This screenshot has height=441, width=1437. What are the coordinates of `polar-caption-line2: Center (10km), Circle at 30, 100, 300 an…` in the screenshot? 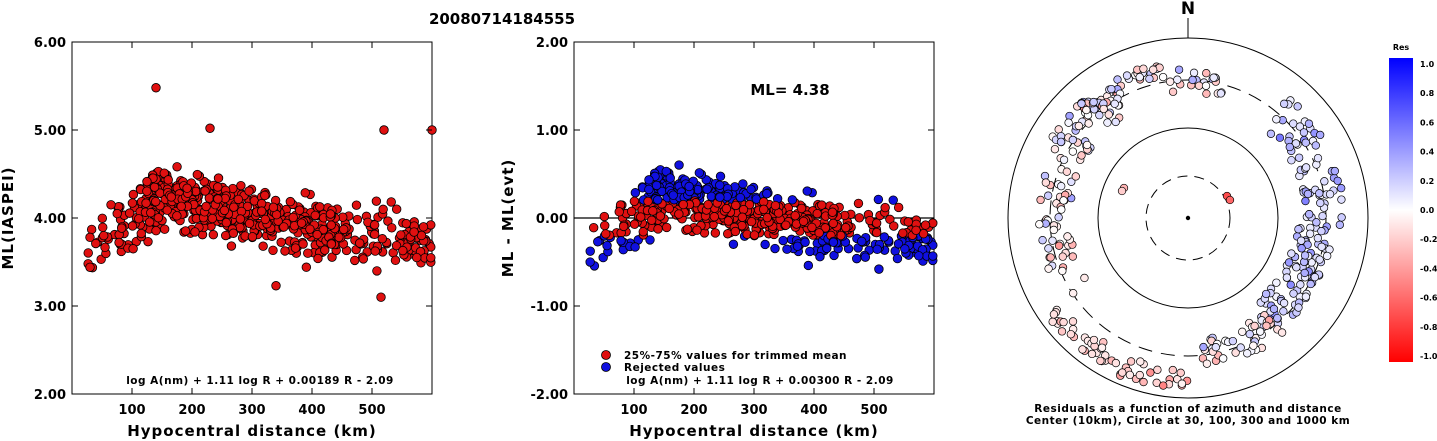 It's located at (1188, 421).